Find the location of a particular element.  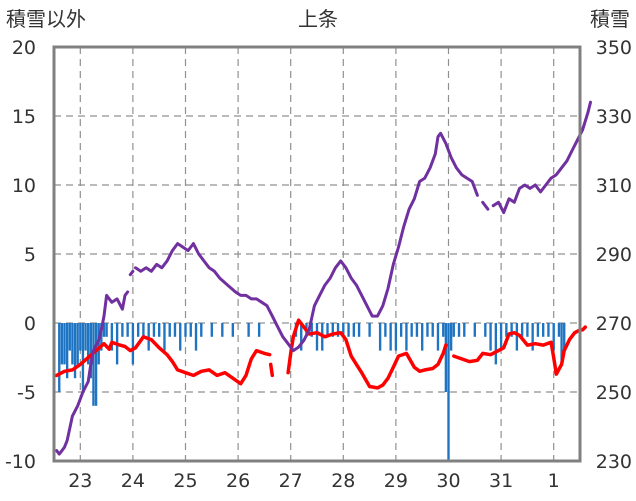

right-tick-label: 230 is located at coordinates (614, 462).